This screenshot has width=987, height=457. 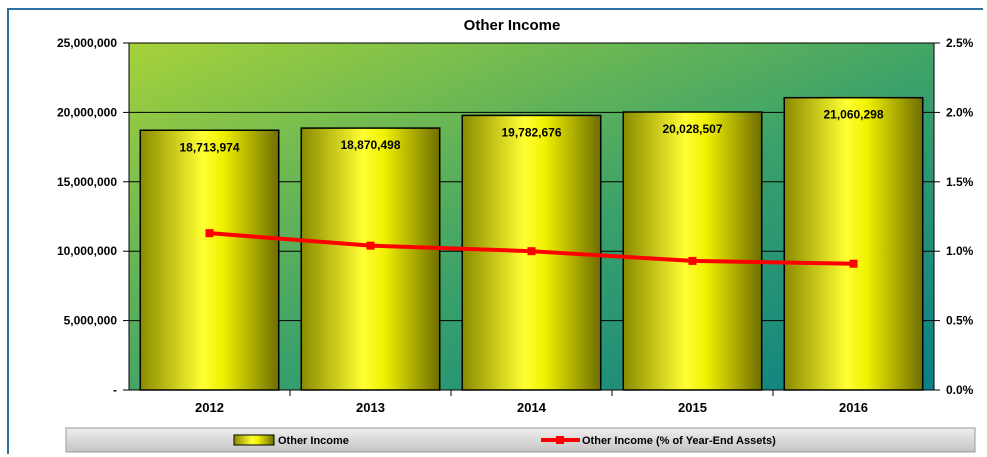 What do you see at coordinates (209, 147) in the screenshot?
I see `bar-data-label: 18,713,974` at bounding box center [209, 147].